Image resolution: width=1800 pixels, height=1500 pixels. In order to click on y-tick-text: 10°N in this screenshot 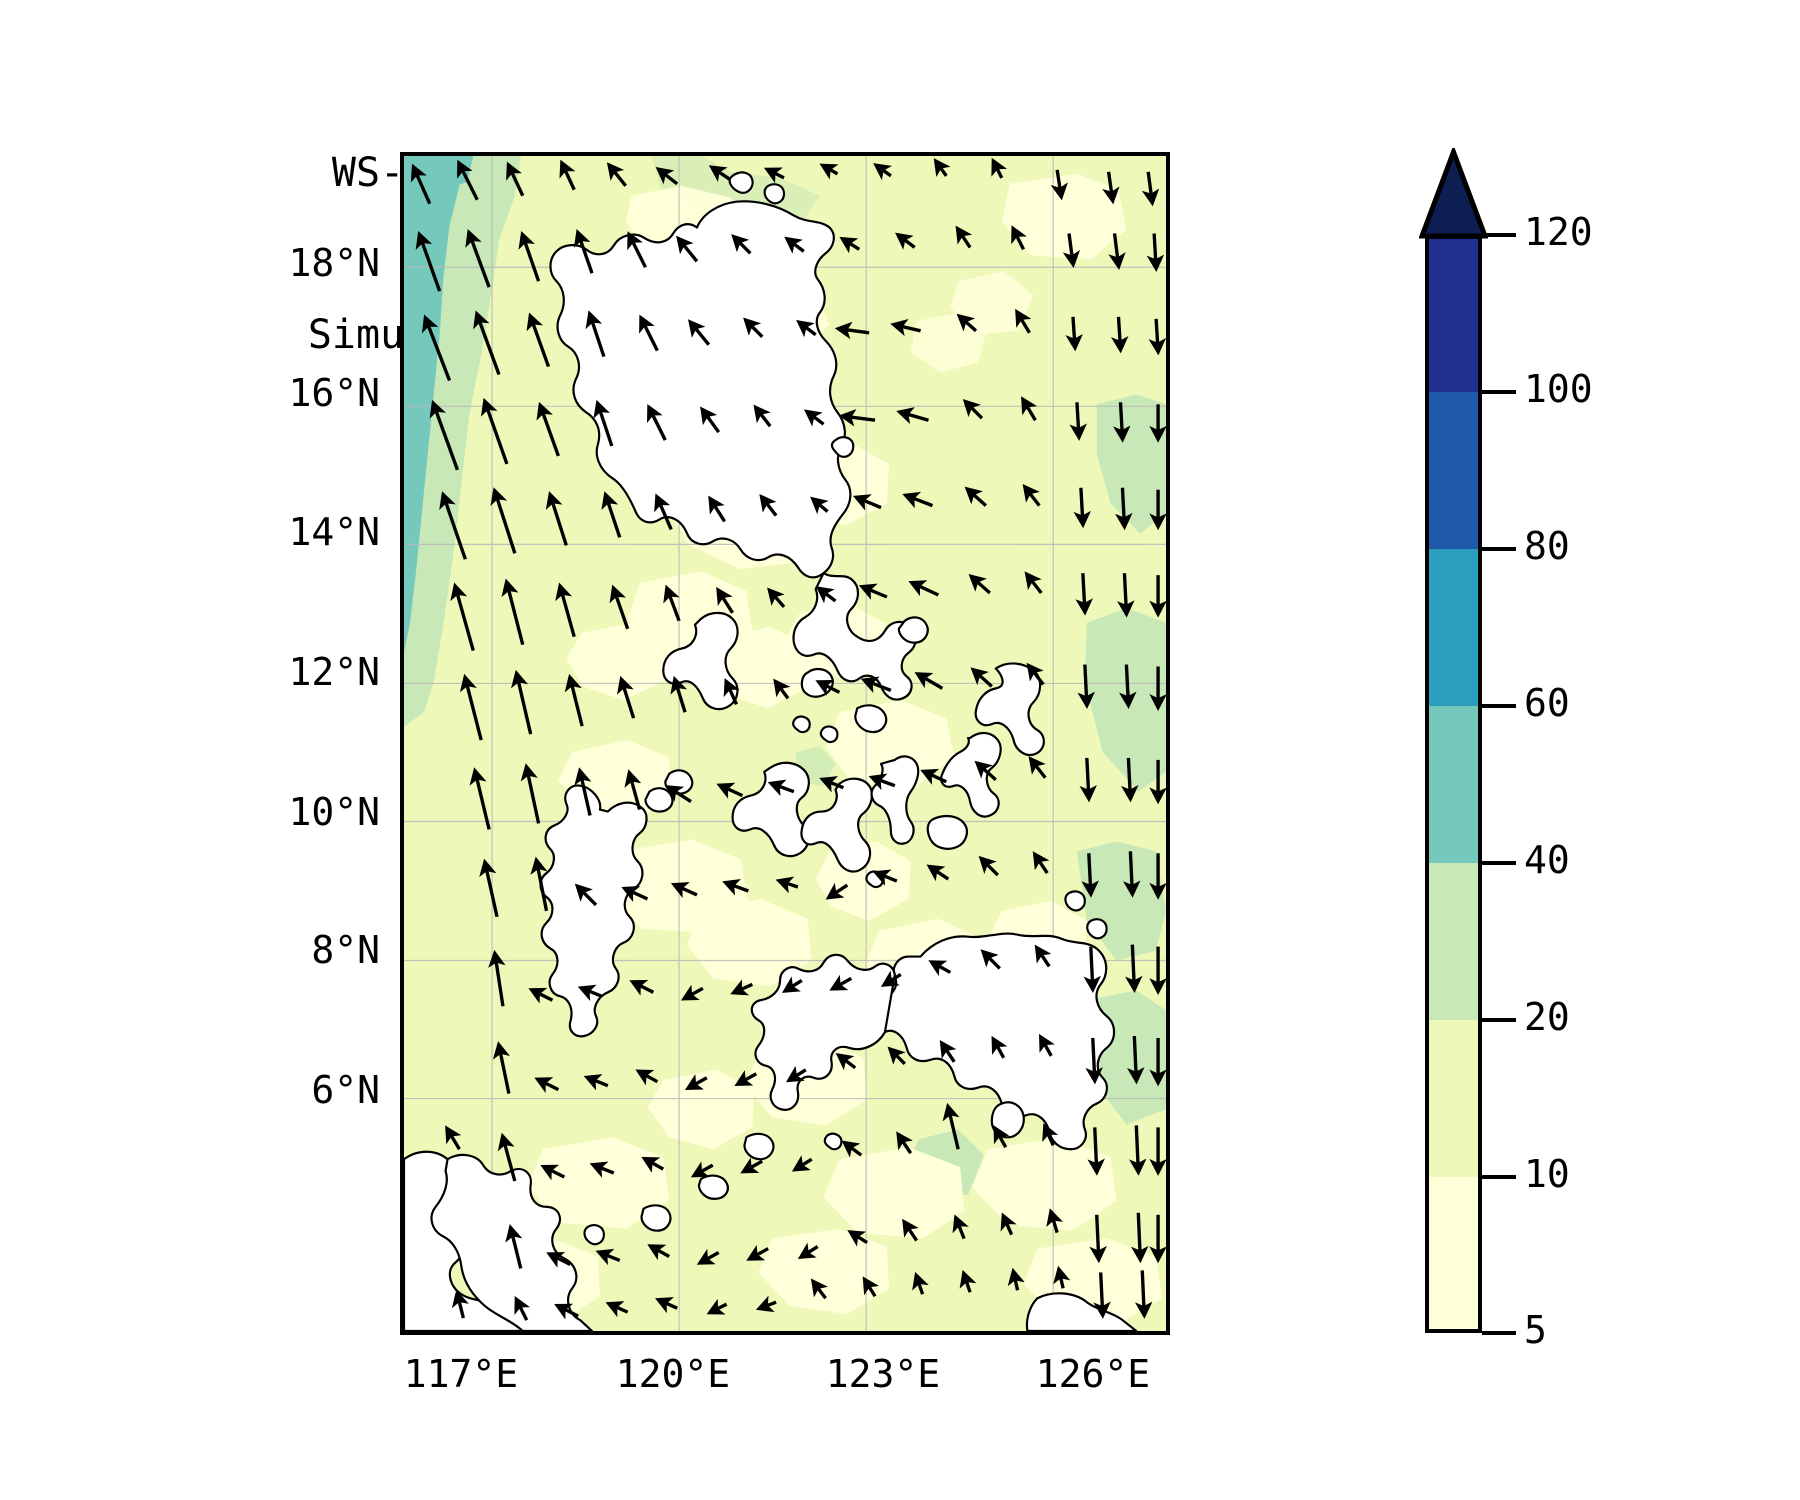, I will do `click(334, 812)`.